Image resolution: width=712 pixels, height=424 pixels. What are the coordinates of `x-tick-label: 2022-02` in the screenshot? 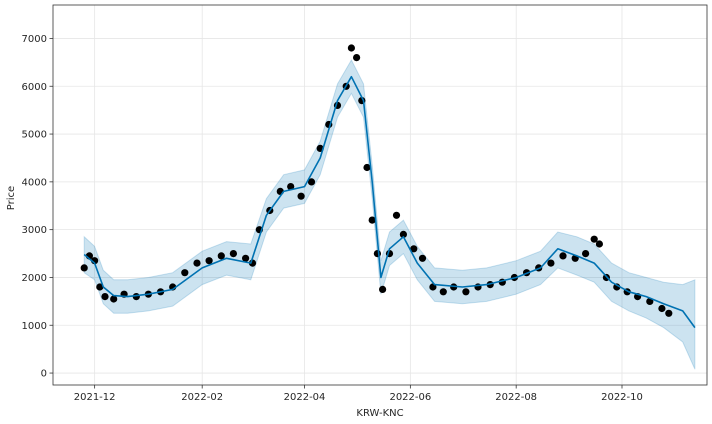 It's located at (202, 397).